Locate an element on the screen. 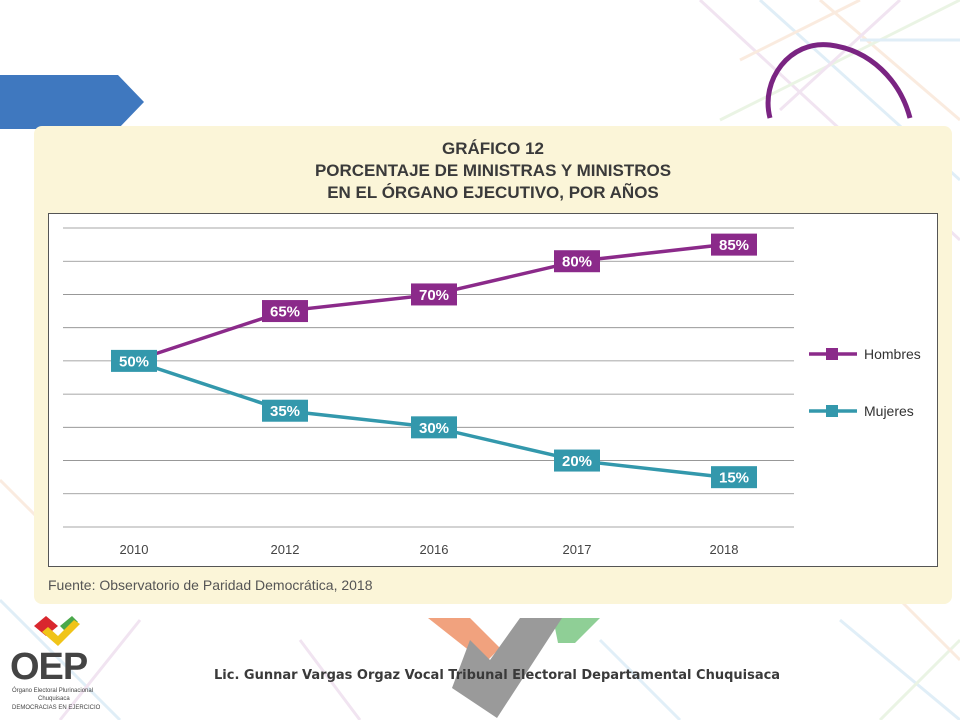 The height and width of the screenshot is (720, 960). x-tick-label: 2012 is located at coordinates (285, 549).